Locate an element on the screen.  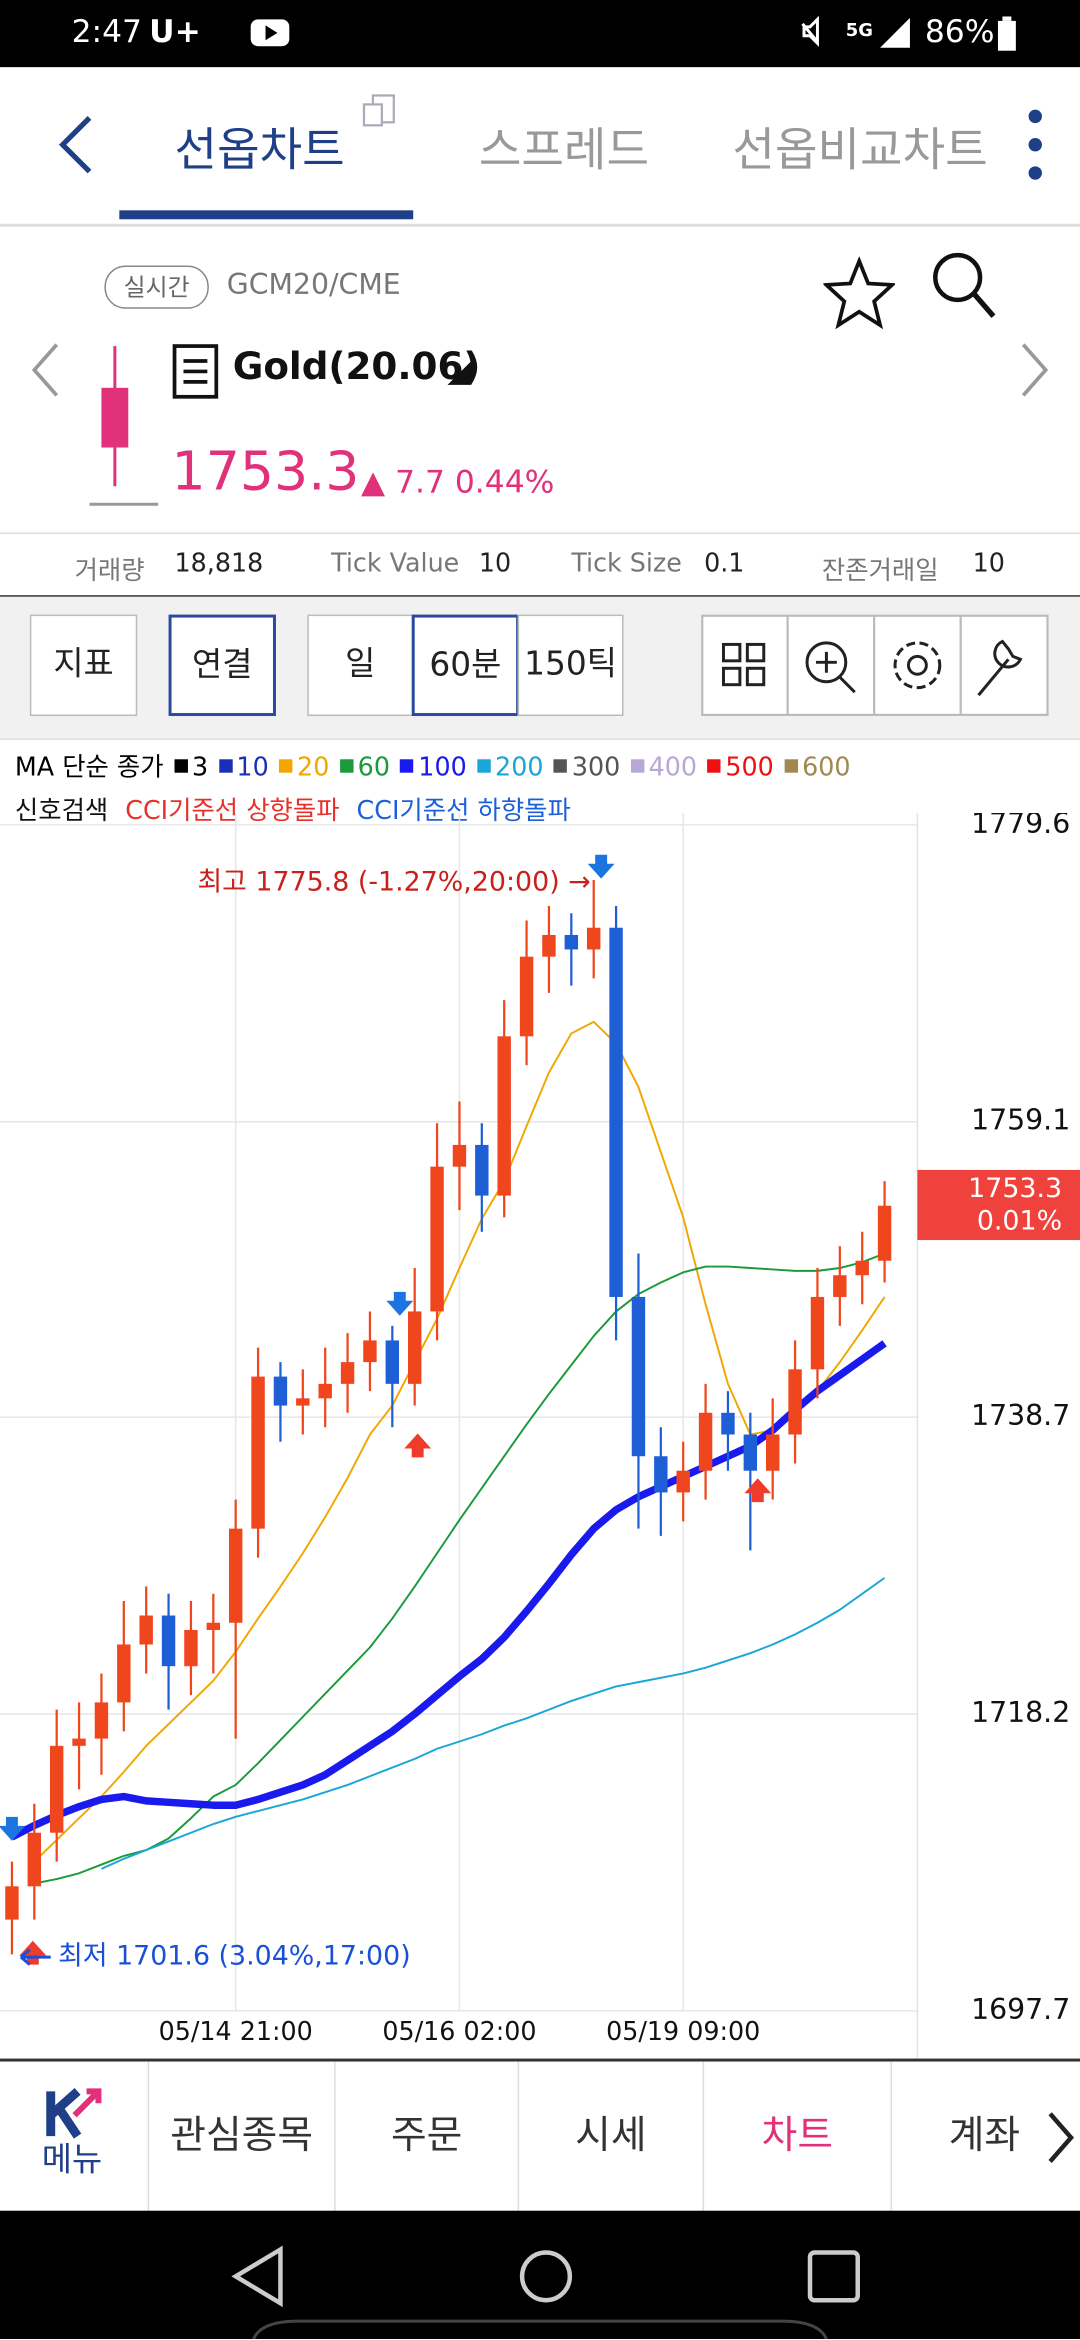
tool-icons is located at coordinates (875, 665).